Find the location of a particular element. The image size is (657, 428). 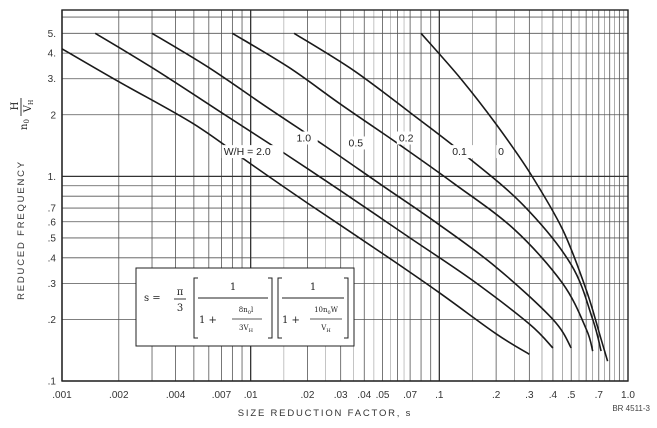

x-tick-label: .001 is located at coordinates (62, 395).